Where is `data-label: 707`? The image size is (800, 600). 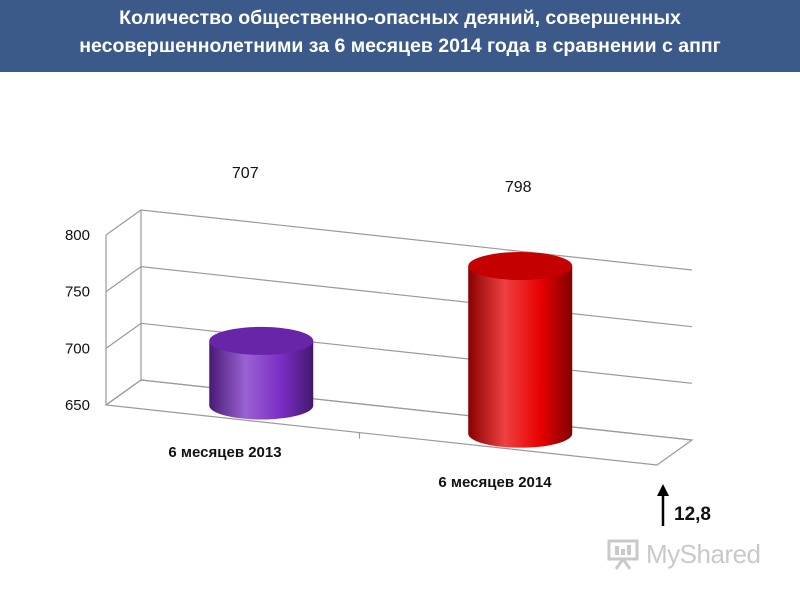
data-label: 707 is located at coordinates (245, 173).